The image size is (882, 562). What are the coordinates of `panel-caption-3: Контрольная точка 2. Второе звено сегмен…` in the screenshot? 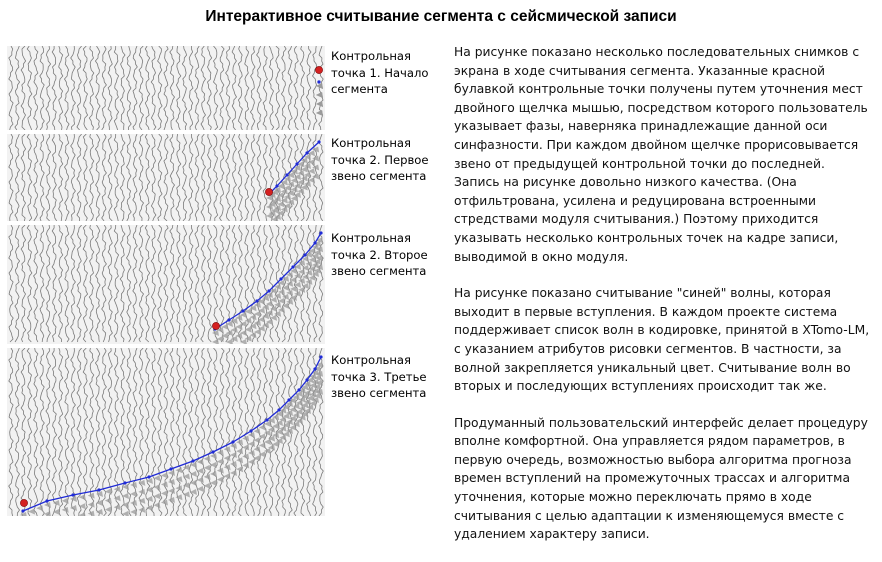 It's located at (381, 255).